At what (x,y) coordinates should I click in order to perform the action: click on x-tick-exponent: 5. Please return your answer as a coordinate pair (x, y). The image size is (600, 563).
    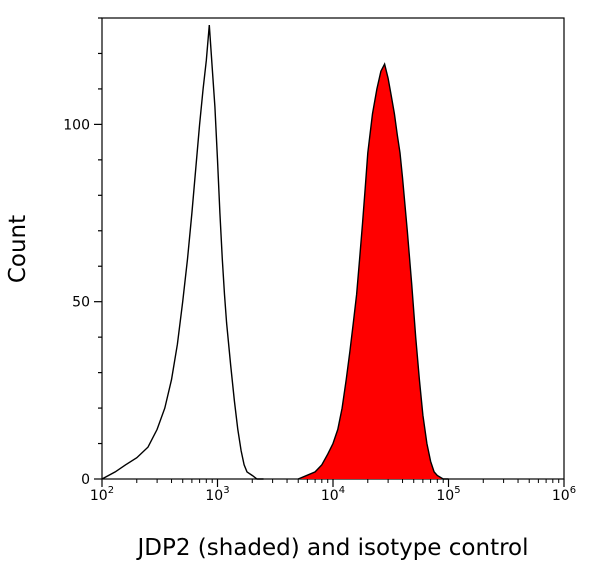
    Looking at the image, I should click on (457, 490).